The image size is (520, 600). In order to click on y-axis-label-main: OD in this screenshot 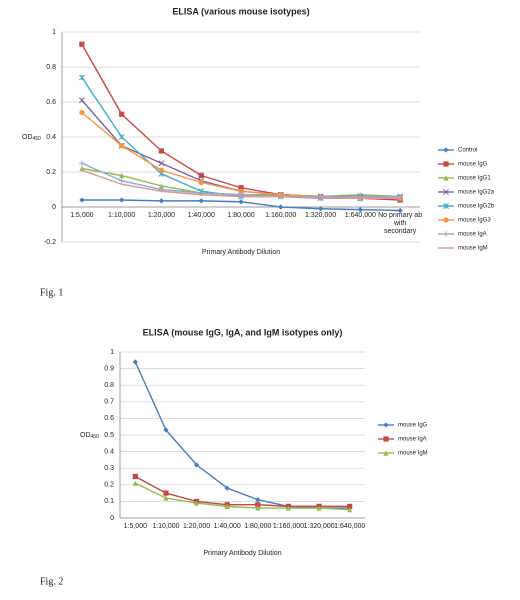, I will do `click(27, 137)`.